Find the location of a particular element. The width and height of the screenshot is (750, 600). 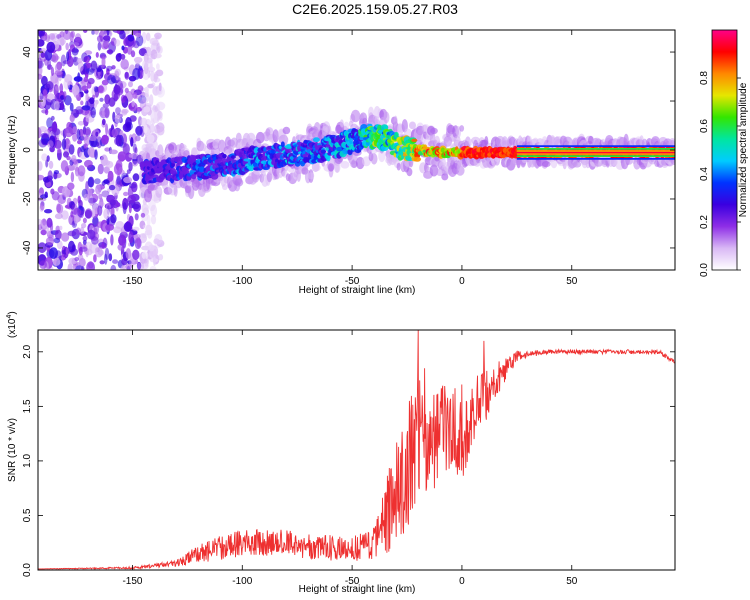

colorbar-tick-label: 0.4 is located at coordinates (704, 174).